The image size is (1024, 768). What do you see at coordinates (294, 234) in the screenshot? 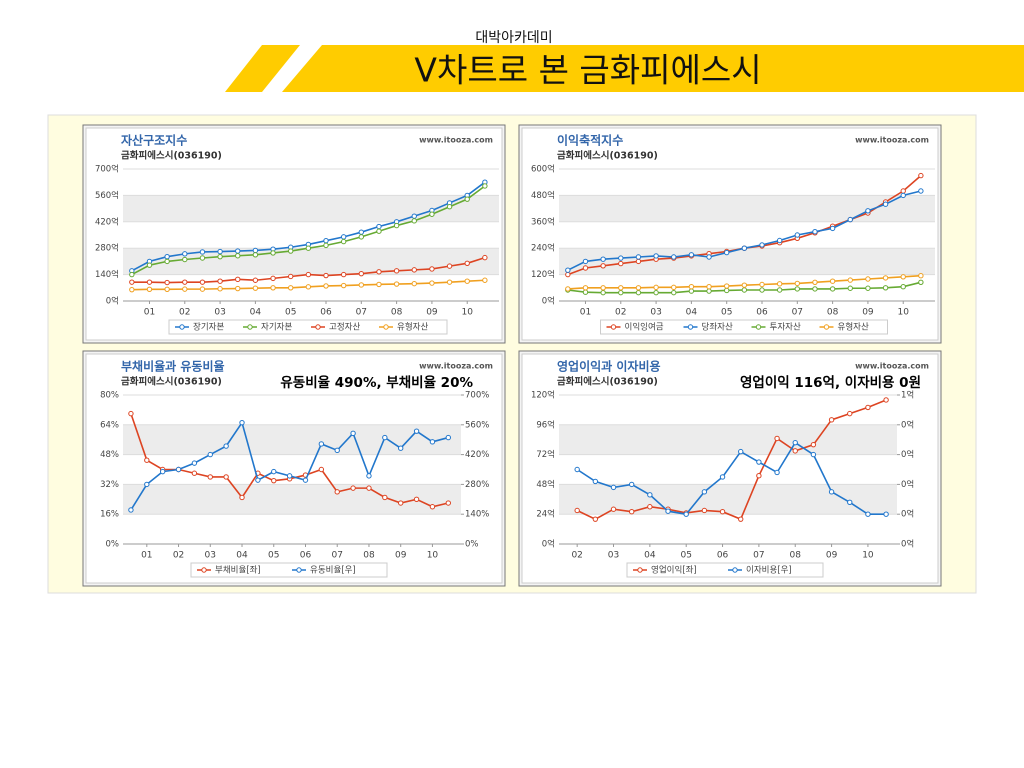
I see `chart-inner` at bounding box center [294, 234].